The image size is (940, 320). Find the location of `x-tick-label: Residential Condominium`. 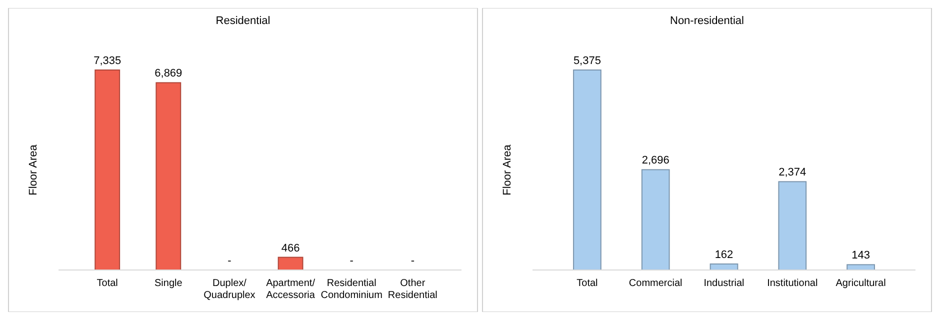

x-tick-label: Residential Condominium is located at coordinates (351, 289).